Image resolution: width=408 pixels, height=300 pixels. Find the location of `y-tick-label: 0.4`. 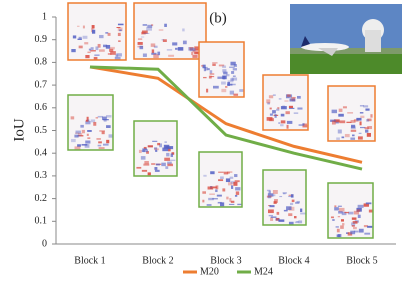

y-tick-label: 0.4 is located at coordinates (41, 152).